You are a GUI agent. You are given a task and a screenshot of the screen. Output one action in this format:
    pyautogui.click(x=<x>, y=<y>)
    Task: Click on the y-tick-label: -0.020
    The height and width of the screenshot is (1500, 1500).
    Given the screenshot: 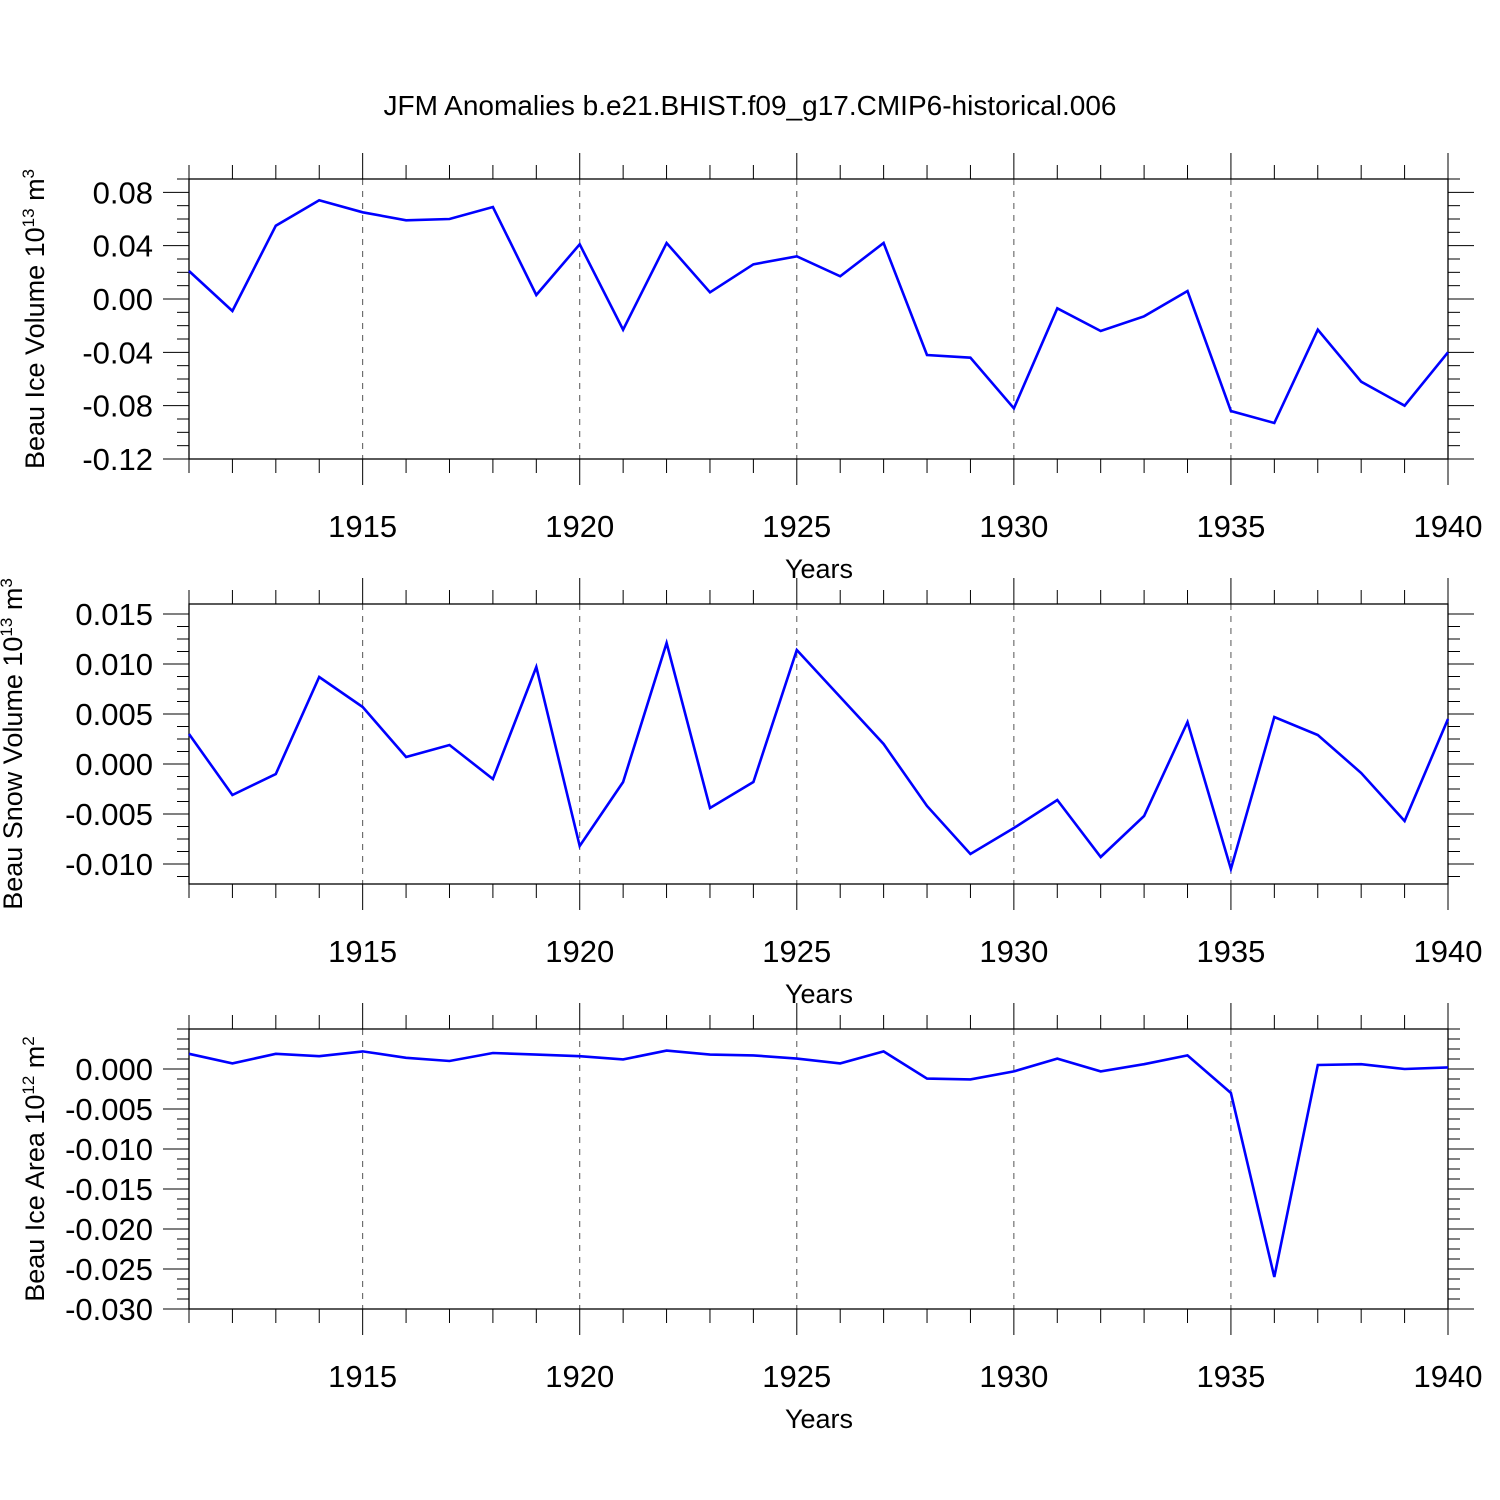 What is the action you would take?
    pyautogui.click(x=109, y=1229)
    